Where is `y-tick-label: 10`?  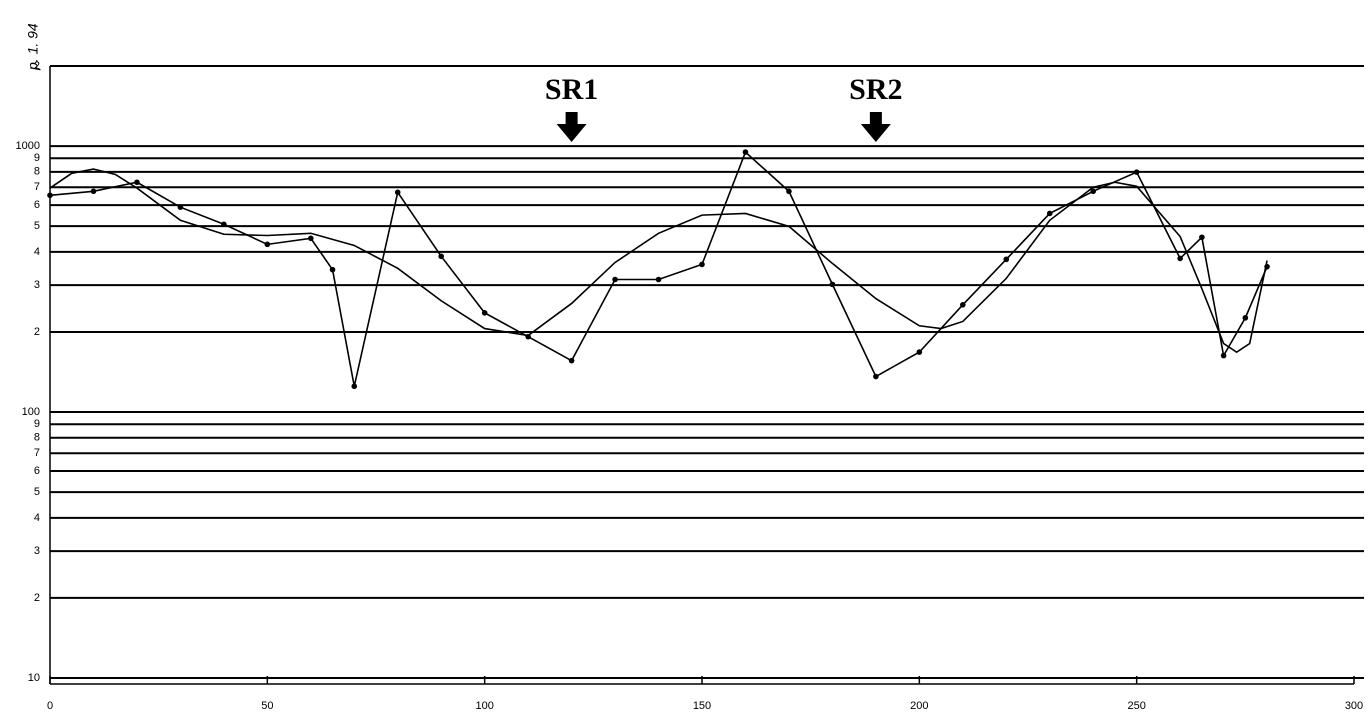
y-tick-label: 10 is located at coordinates (34, 678).